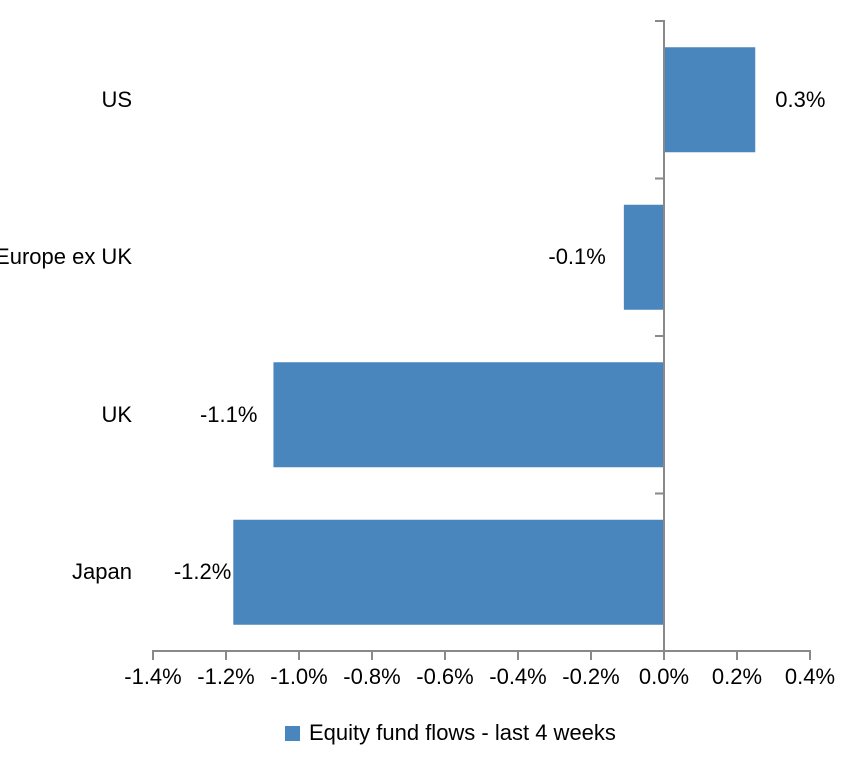  What do you see at coordinates (591, 676) in the screenshot?
I see `x-tick-label-6: -0.2%` at bounding box center [591, 676].